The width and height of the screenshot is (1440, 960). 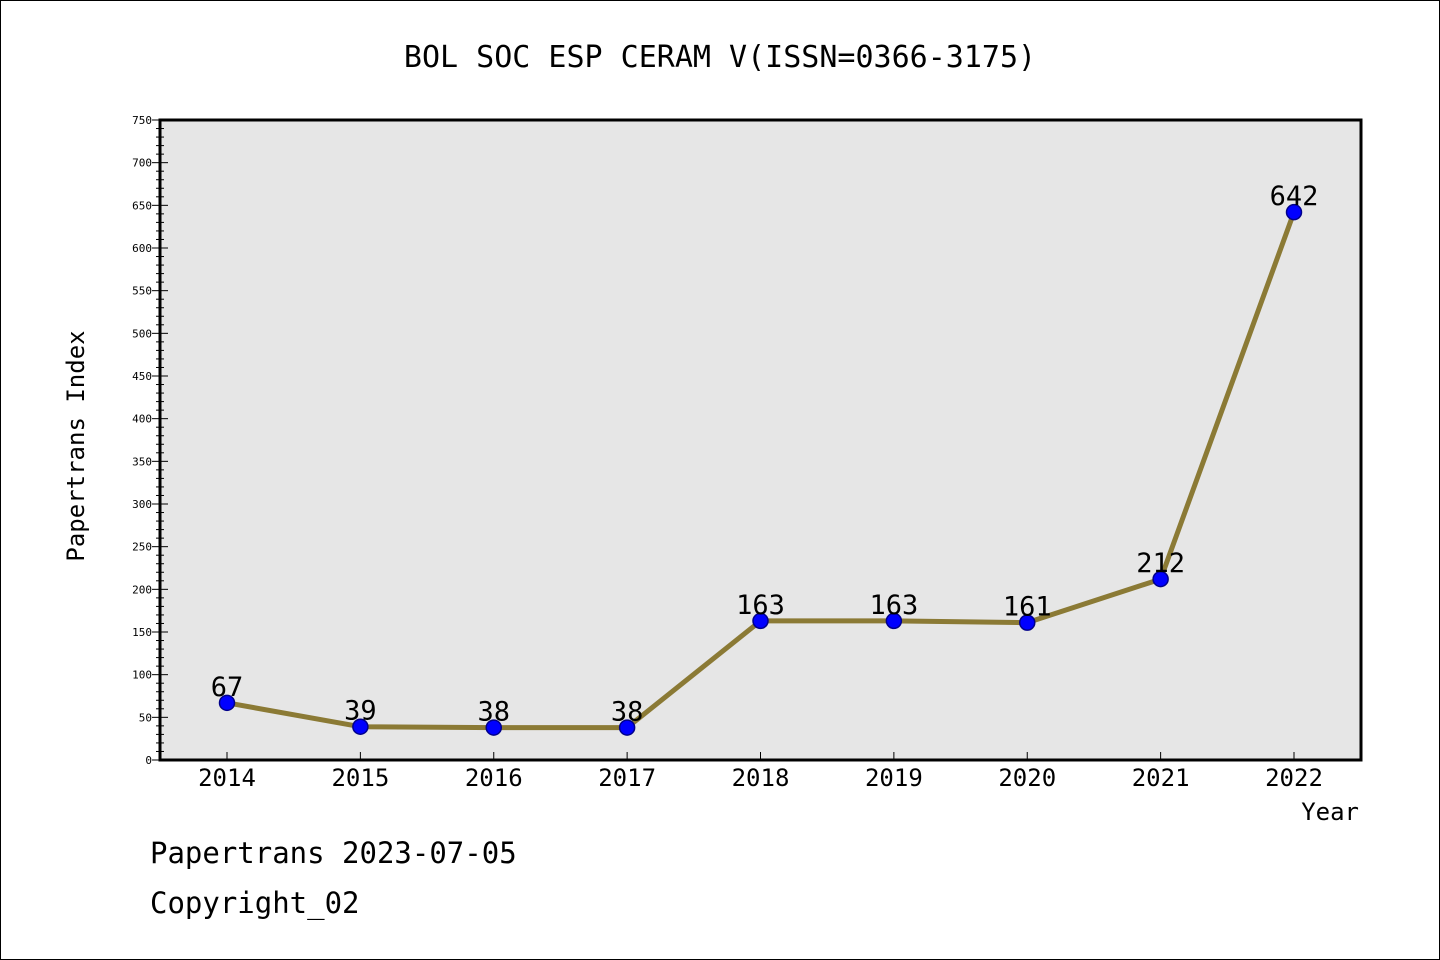 What do you see at coordinates (142, 291) in the screenshot?
I see `y-tick-label: 550` at bounding box center [142, 291].